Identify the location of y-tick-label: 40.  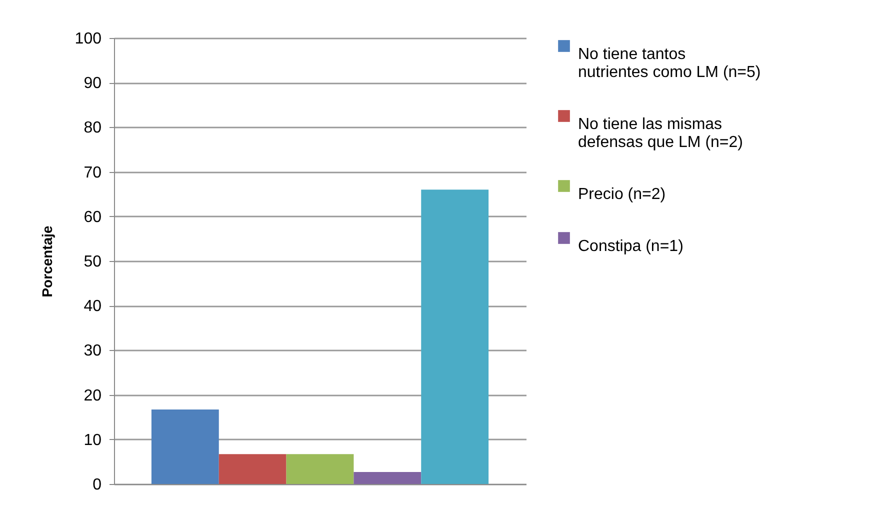
(93, 307).